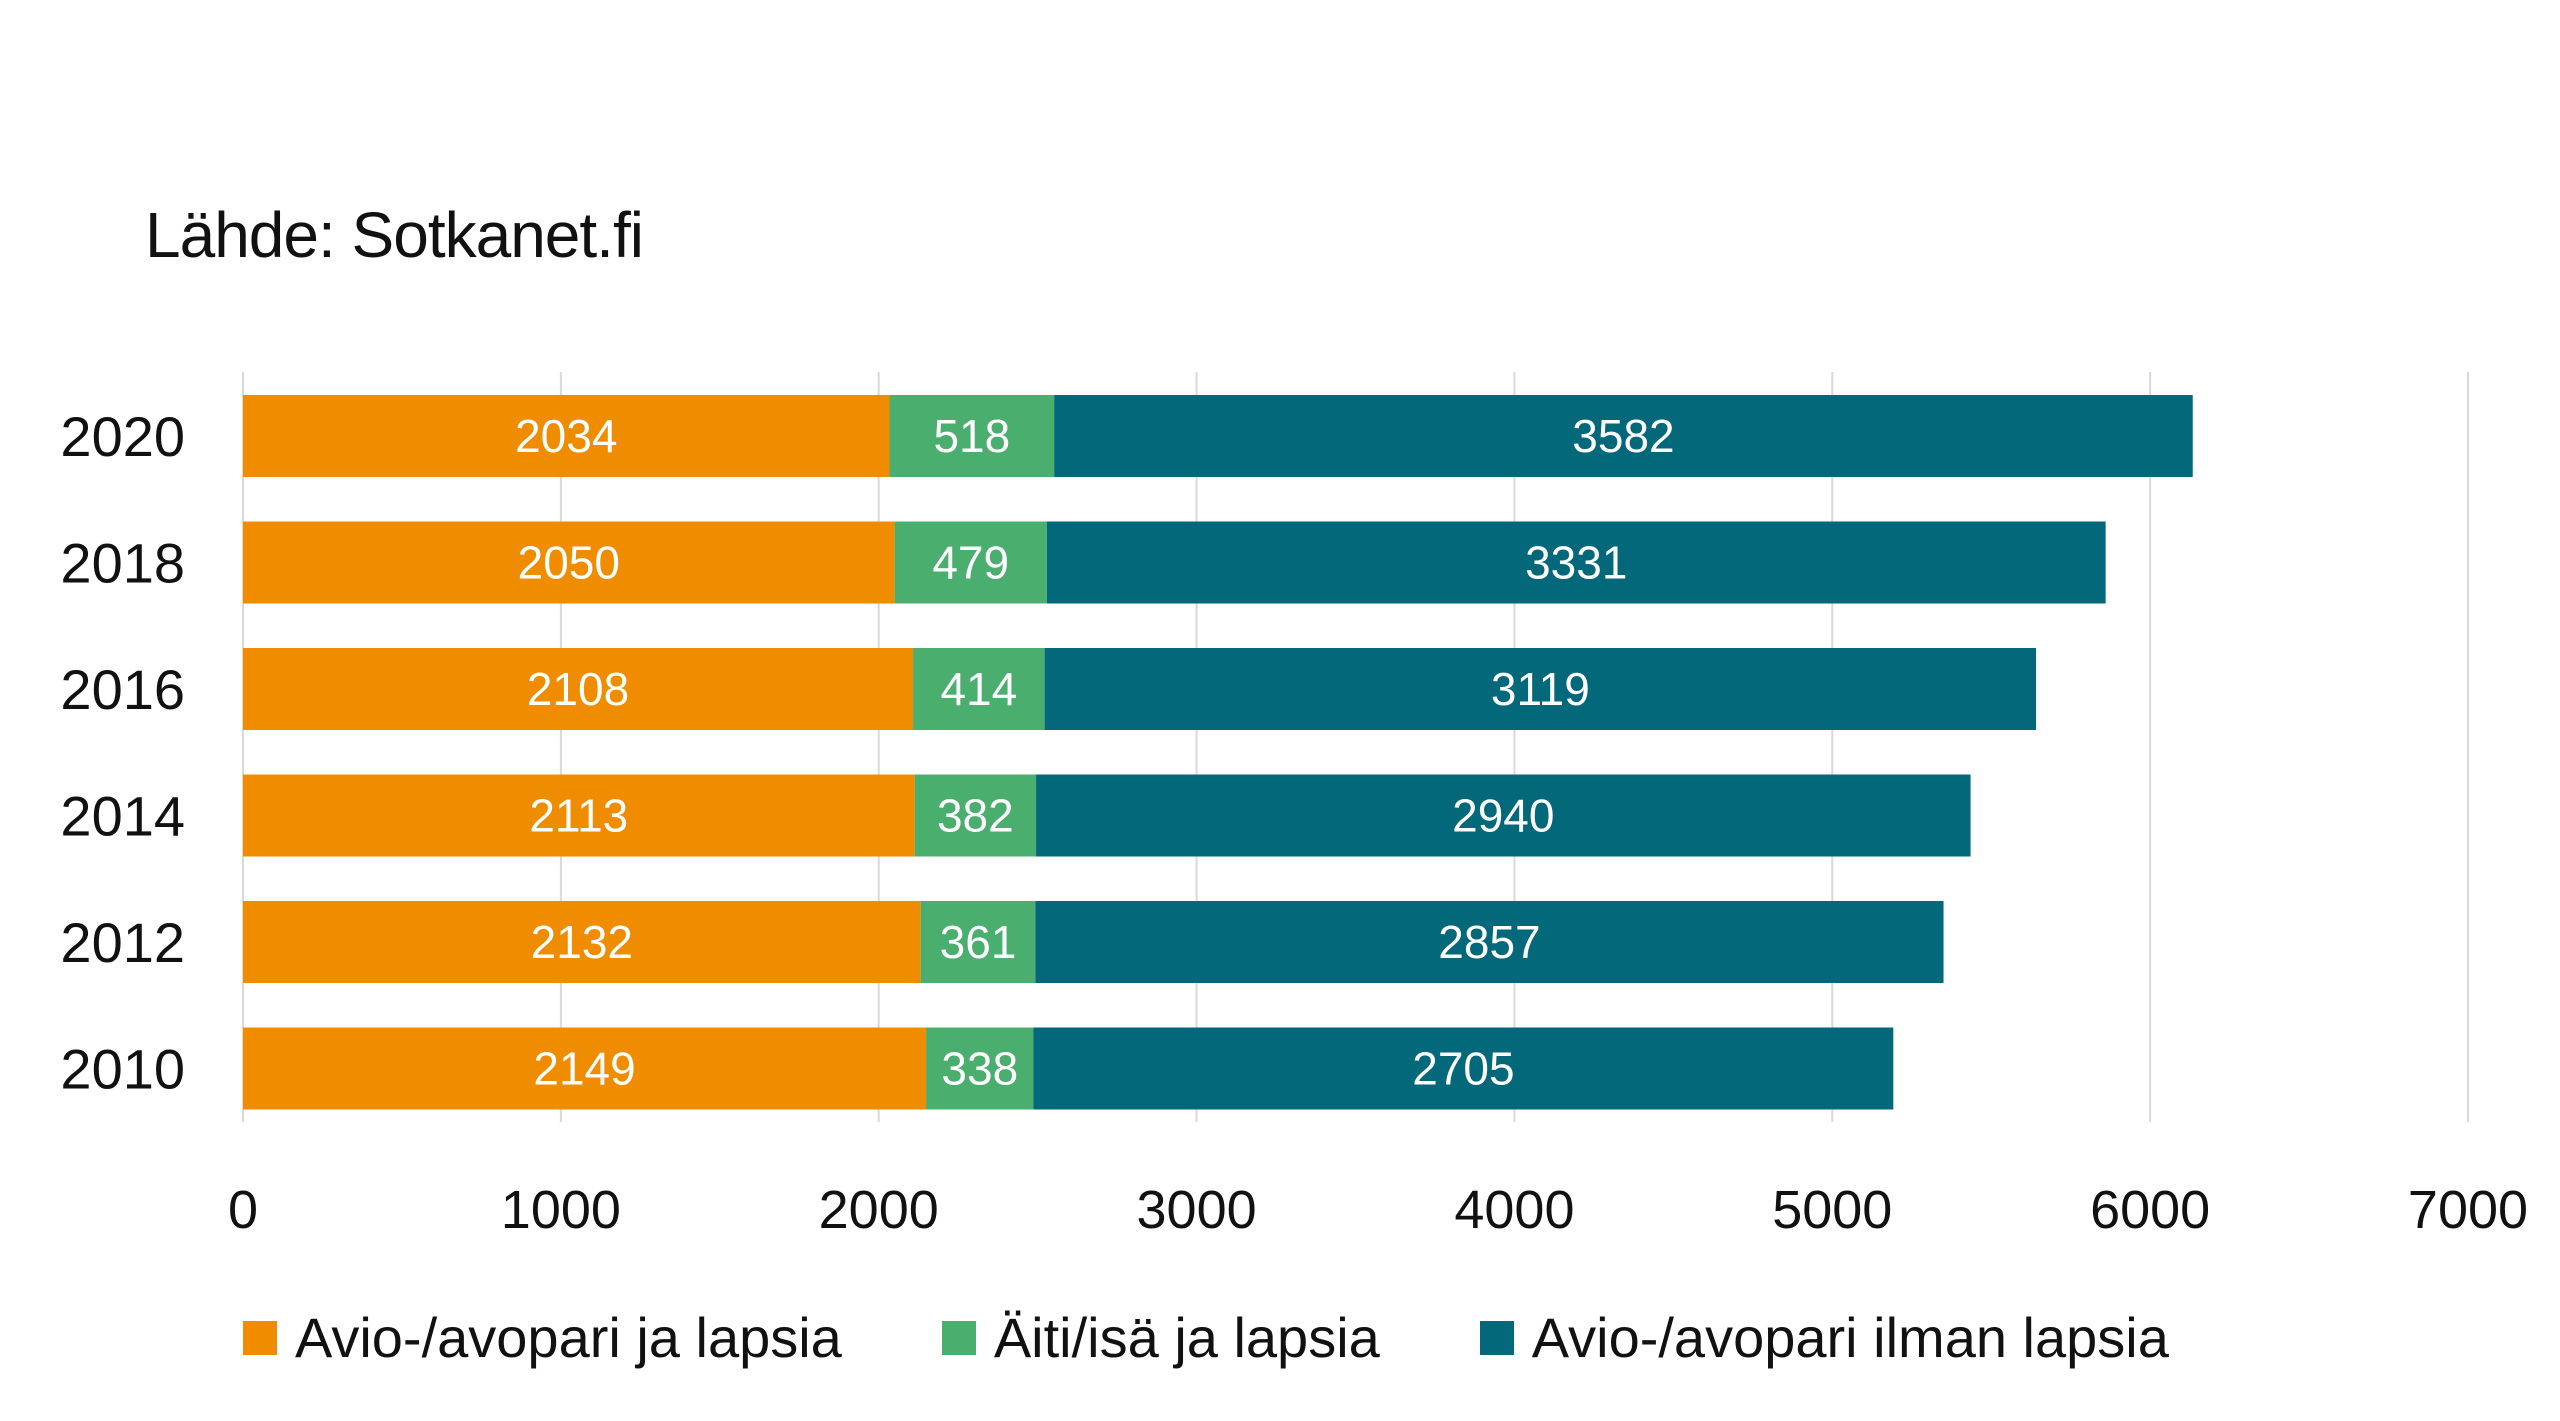 Image resolution: width=2560 pixels, height=1421 pixels. I want to click on data-label: 338, so click(979, 1069).